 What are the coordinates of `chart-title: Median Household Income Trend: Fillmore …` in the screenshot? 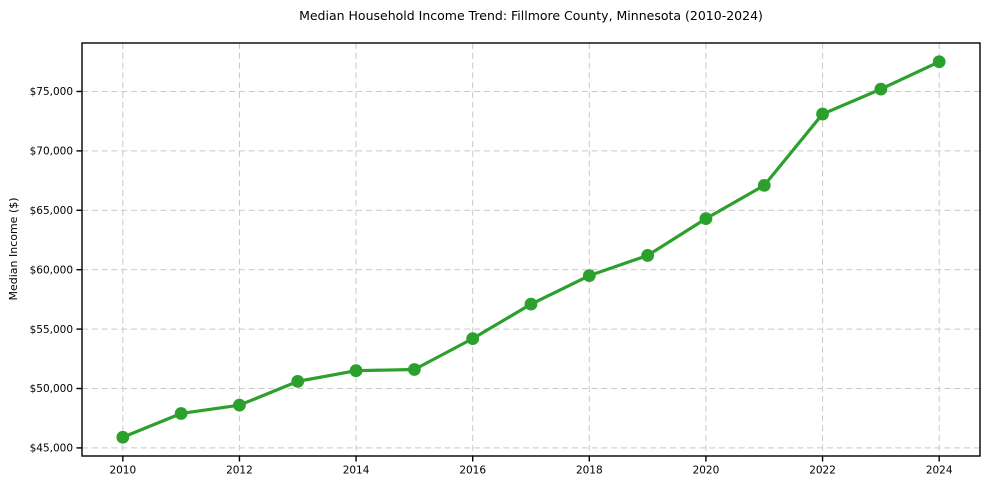 It's located at (531, 15).